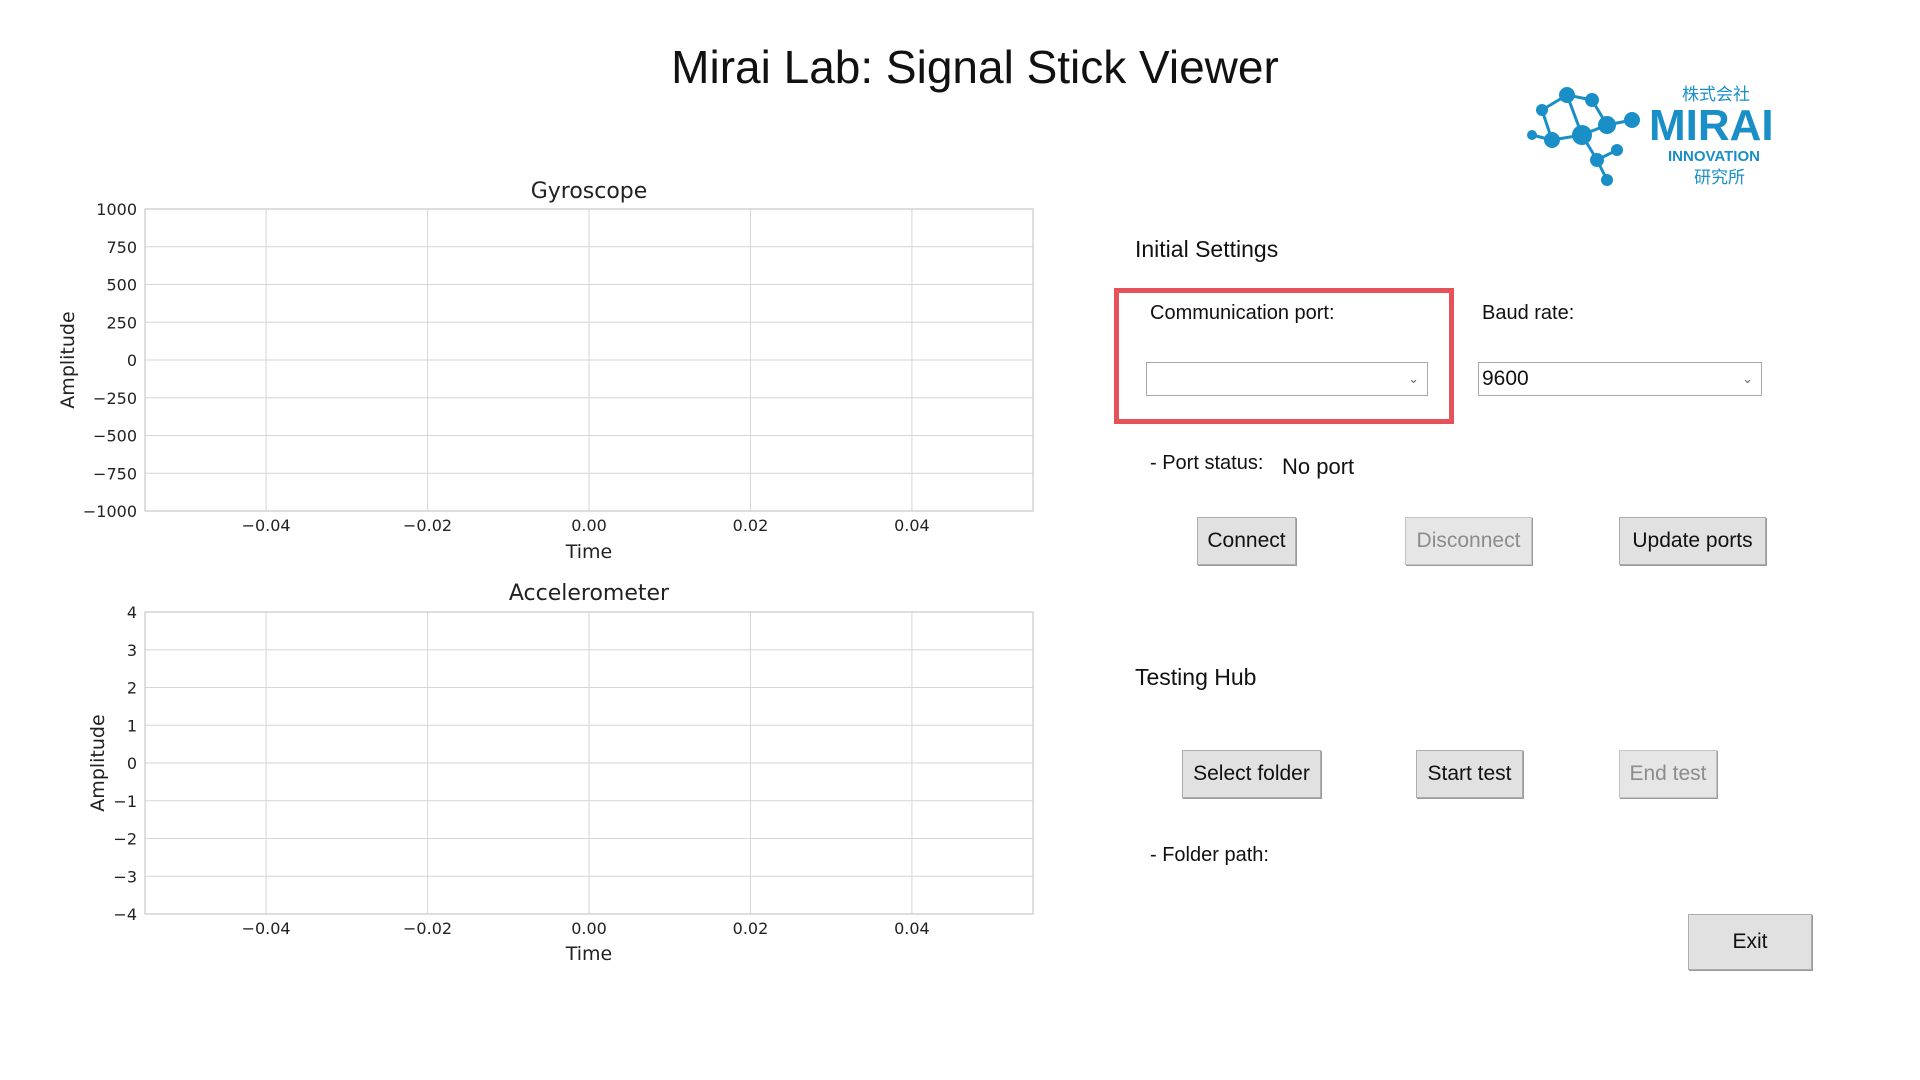  I want to click on y-tick-label: 250, so click(121, 322).